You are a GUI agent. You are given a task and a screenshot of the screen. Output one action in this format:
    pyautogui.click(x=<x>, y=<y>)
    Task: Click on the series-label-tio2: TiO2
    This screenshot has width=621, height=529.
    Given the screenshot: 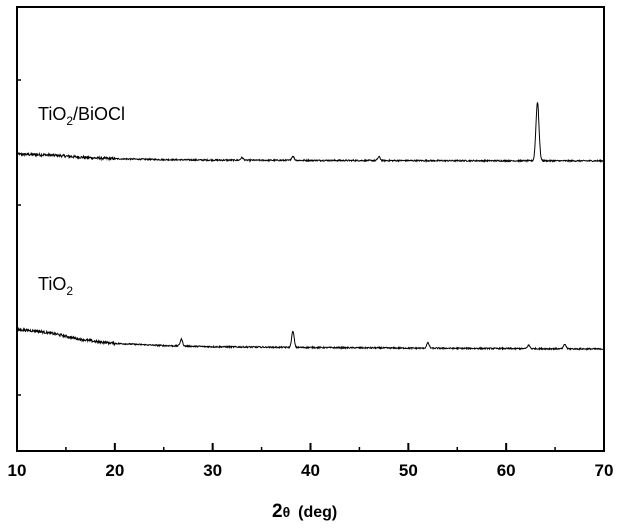 What is the action you would take?
    pyautogui.click(x=55, y=286)
    